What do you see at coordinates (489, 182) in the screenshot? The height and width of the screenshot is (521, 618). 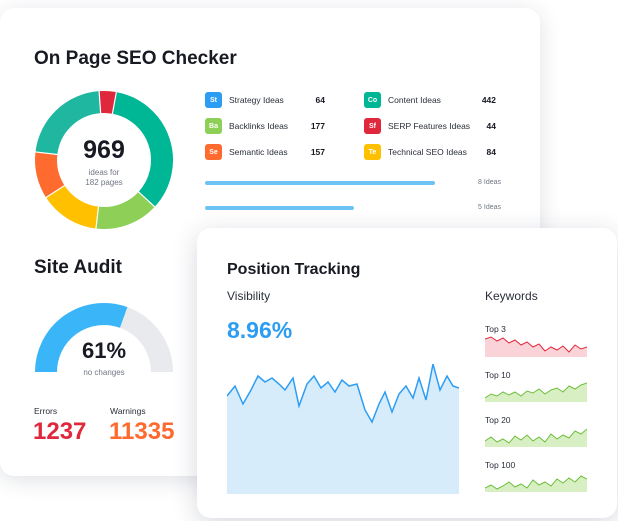 I see `ideas-progress-label: 8 Ideas` at bounding box center [489, 182].